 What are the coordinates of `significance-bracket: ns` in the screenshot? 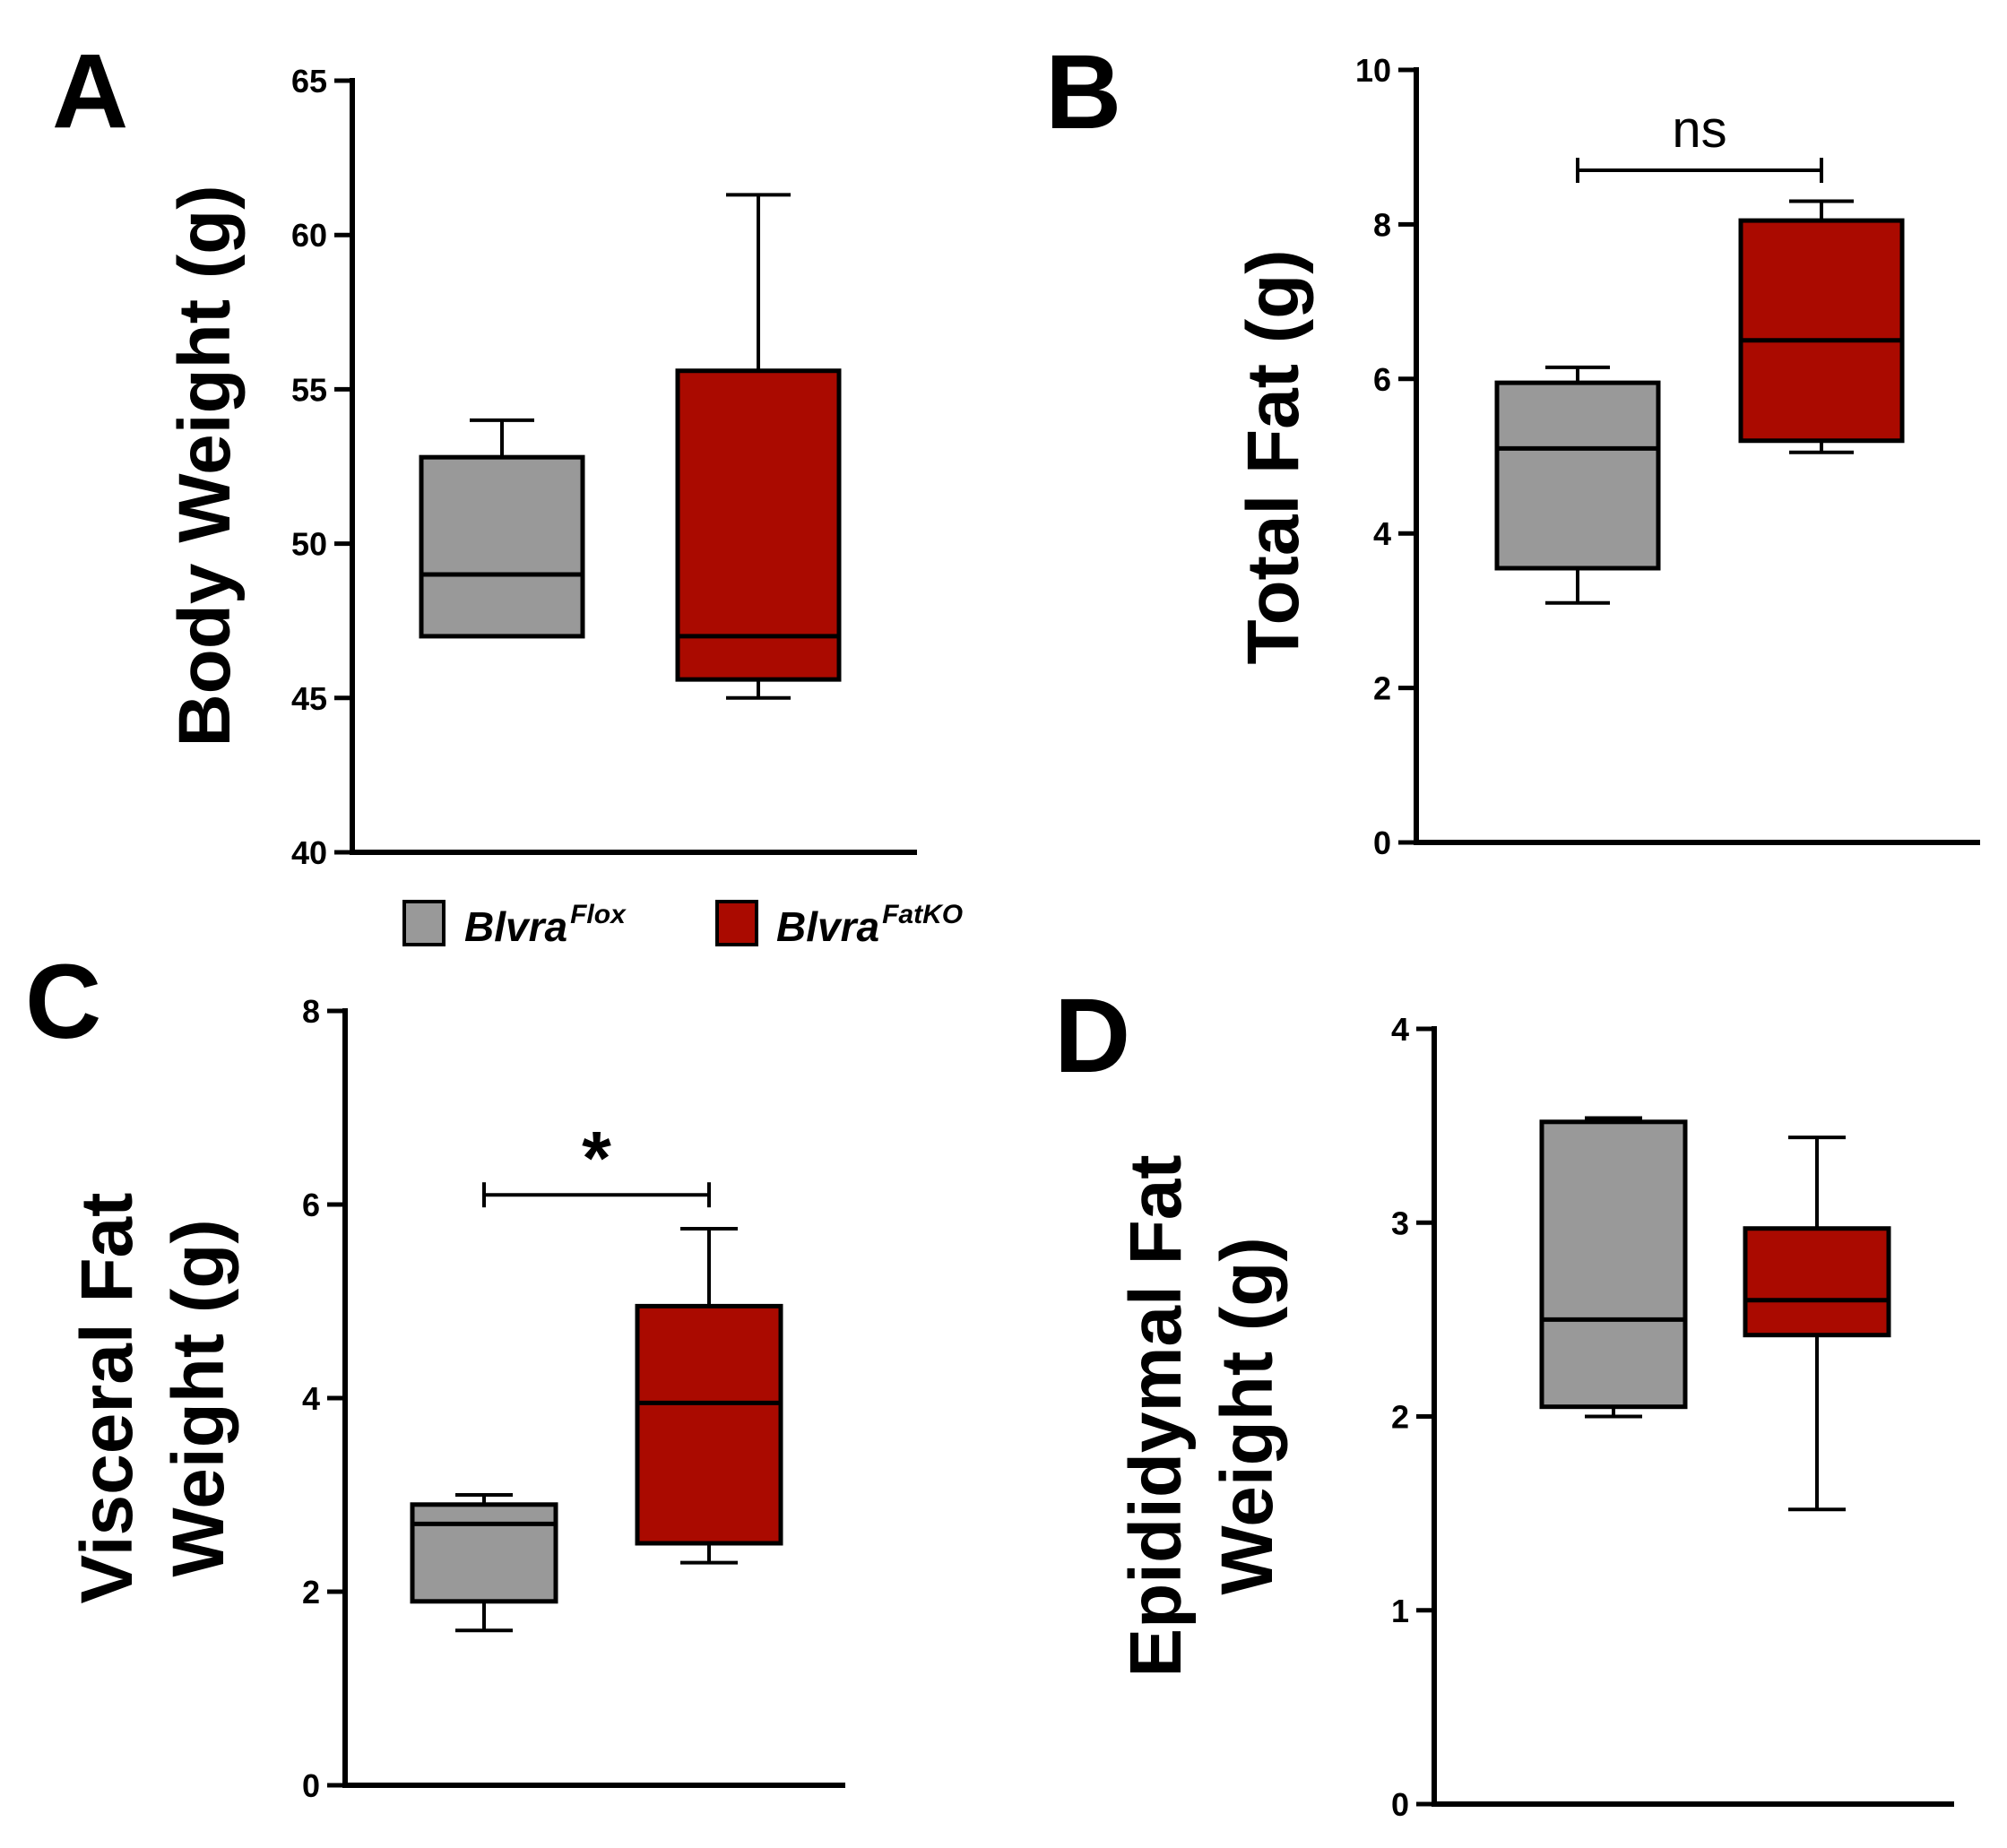 It's located at (1700, 142).